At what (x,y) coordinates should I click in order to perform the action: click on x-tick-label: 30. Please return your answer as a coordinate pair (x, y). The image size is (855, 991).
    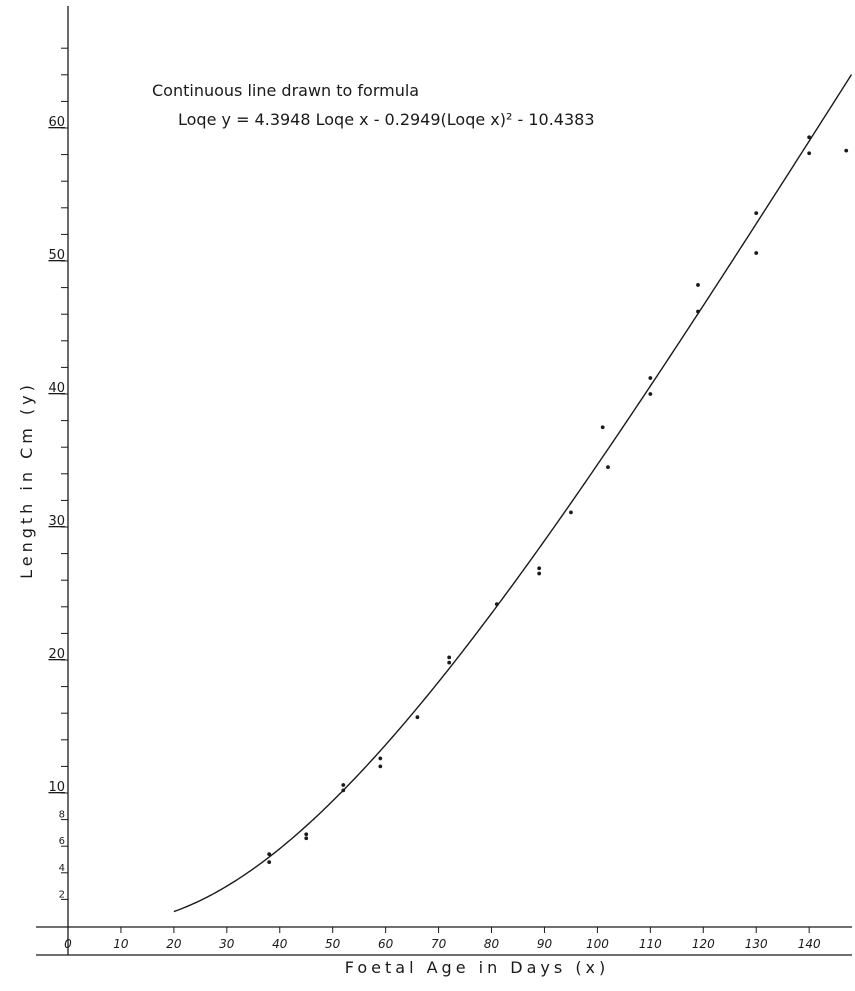
    Looking at the image, I should click on (227, 944).